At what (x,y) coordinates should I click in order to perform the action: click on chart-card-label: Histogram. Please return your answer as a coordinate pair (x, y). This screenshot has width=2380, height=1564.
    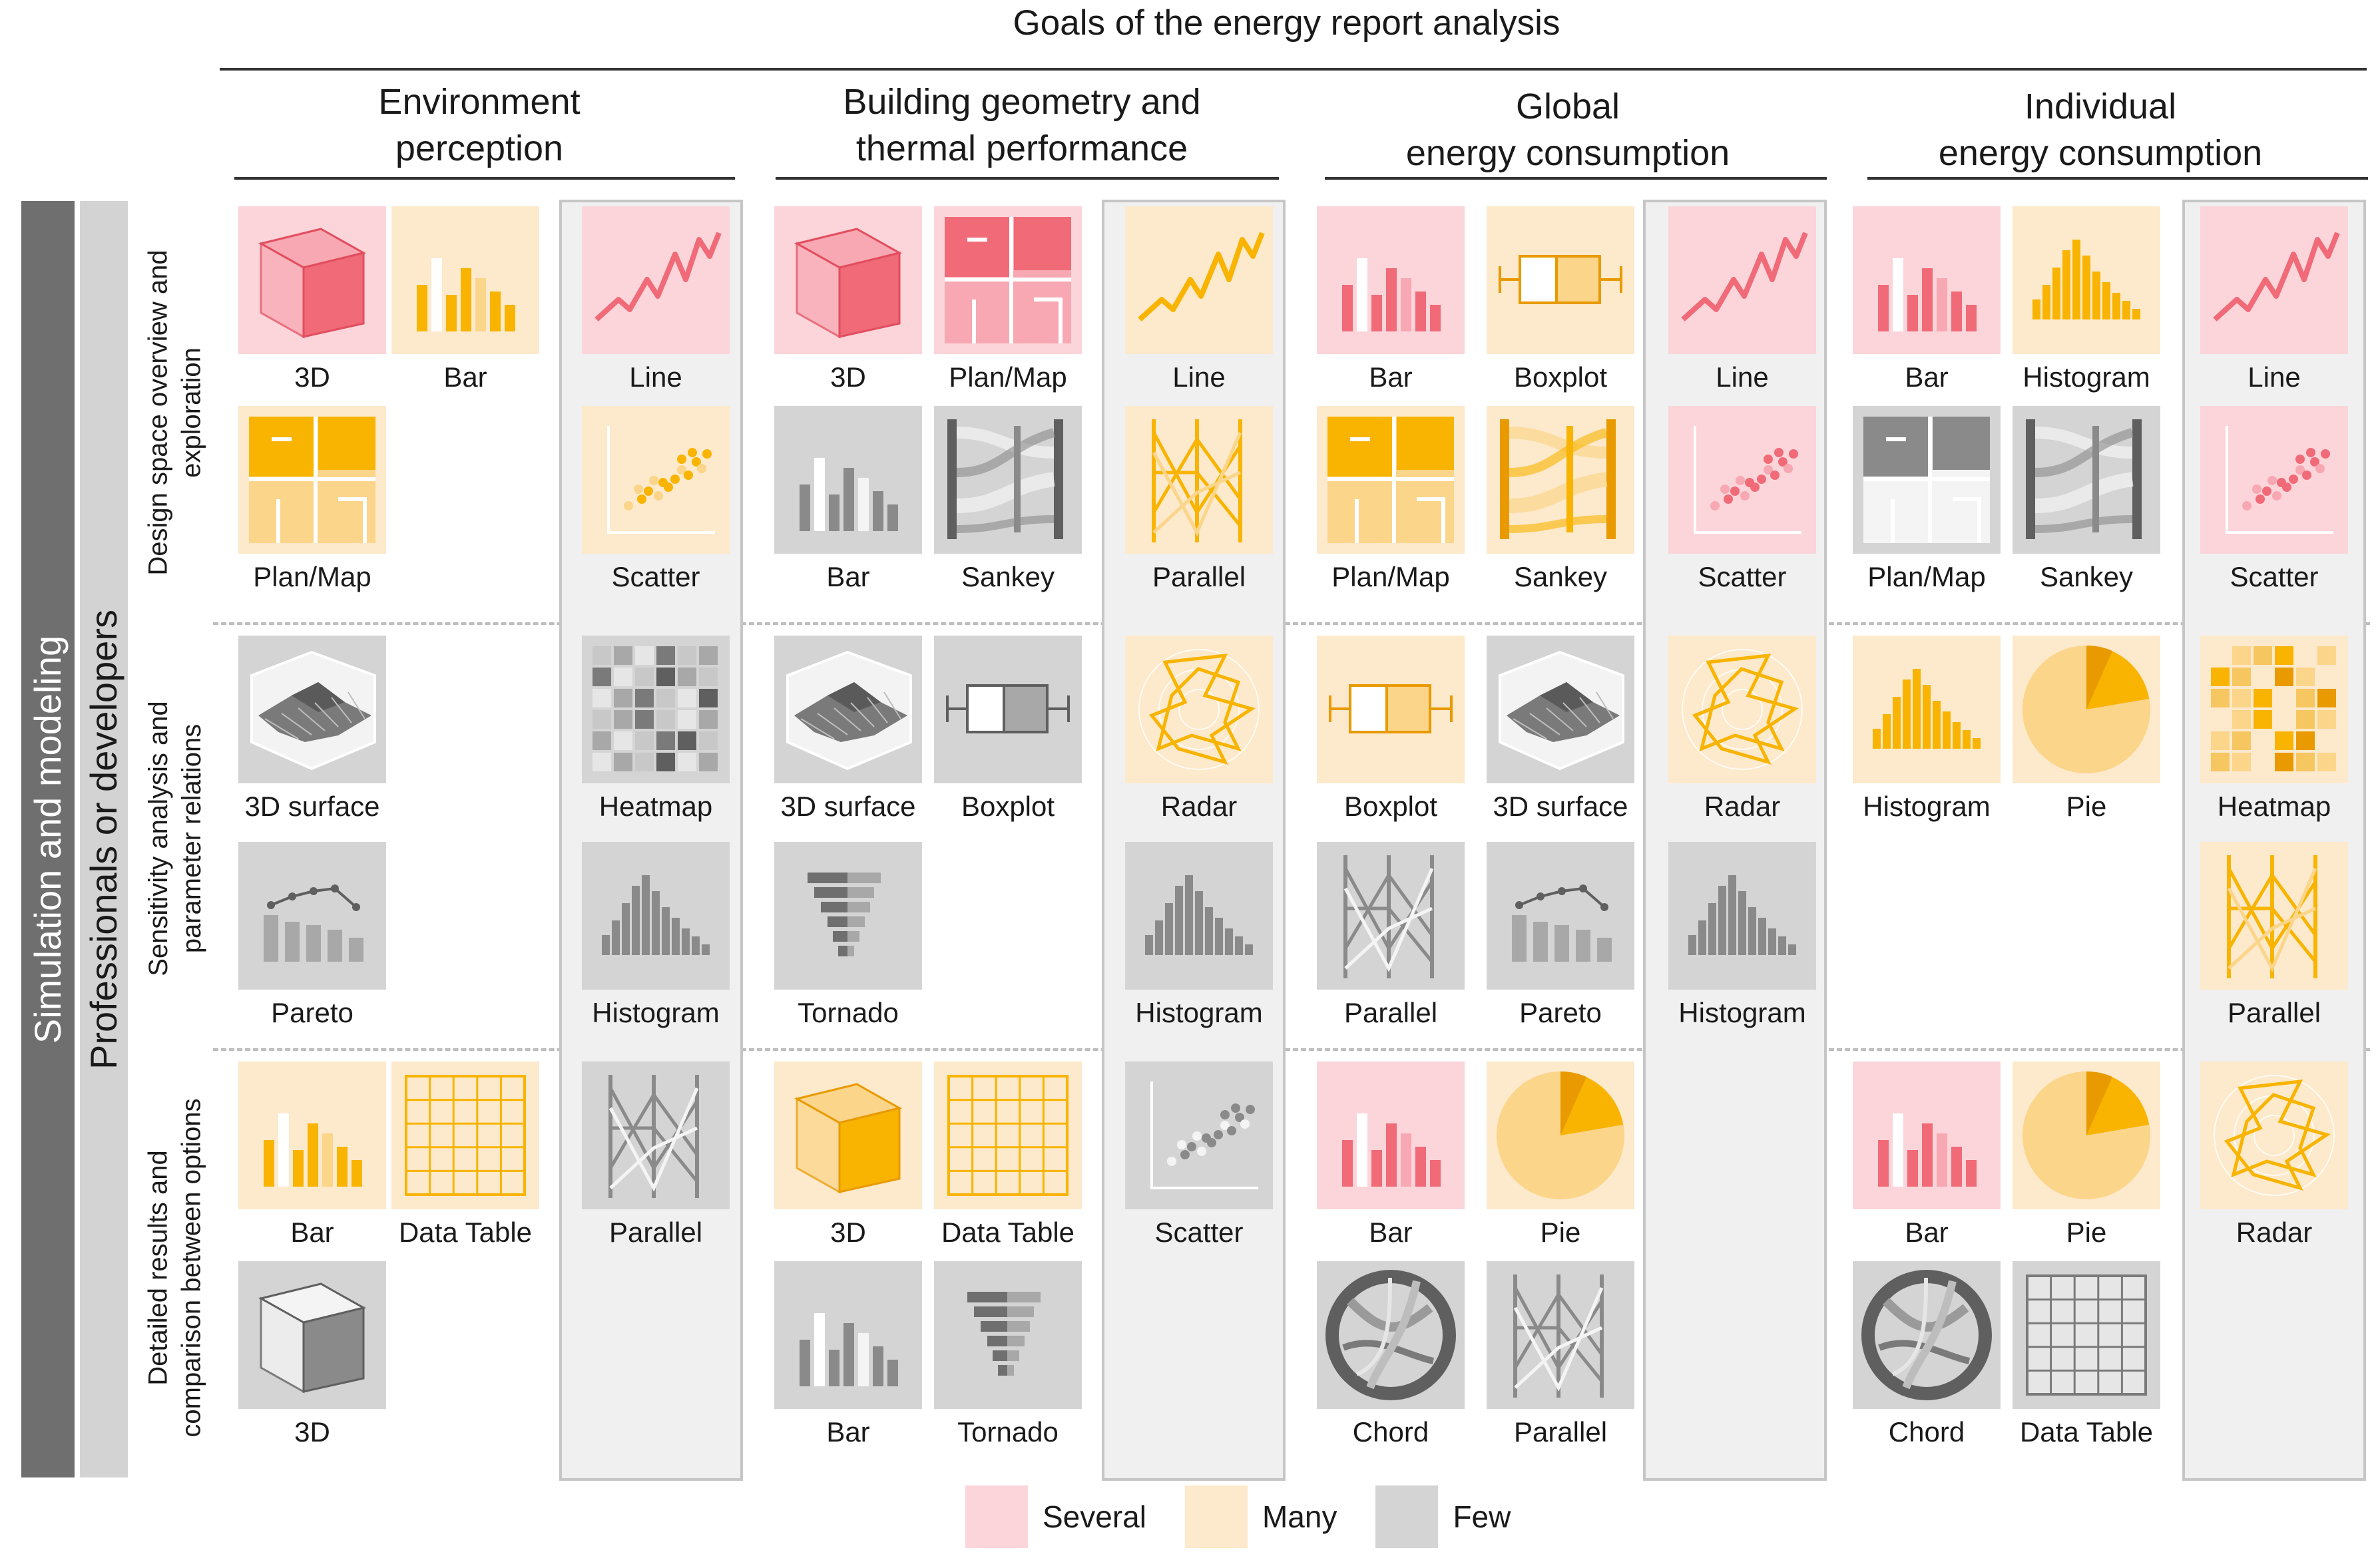
    Looking at the image, I should click on (1199, 1012).